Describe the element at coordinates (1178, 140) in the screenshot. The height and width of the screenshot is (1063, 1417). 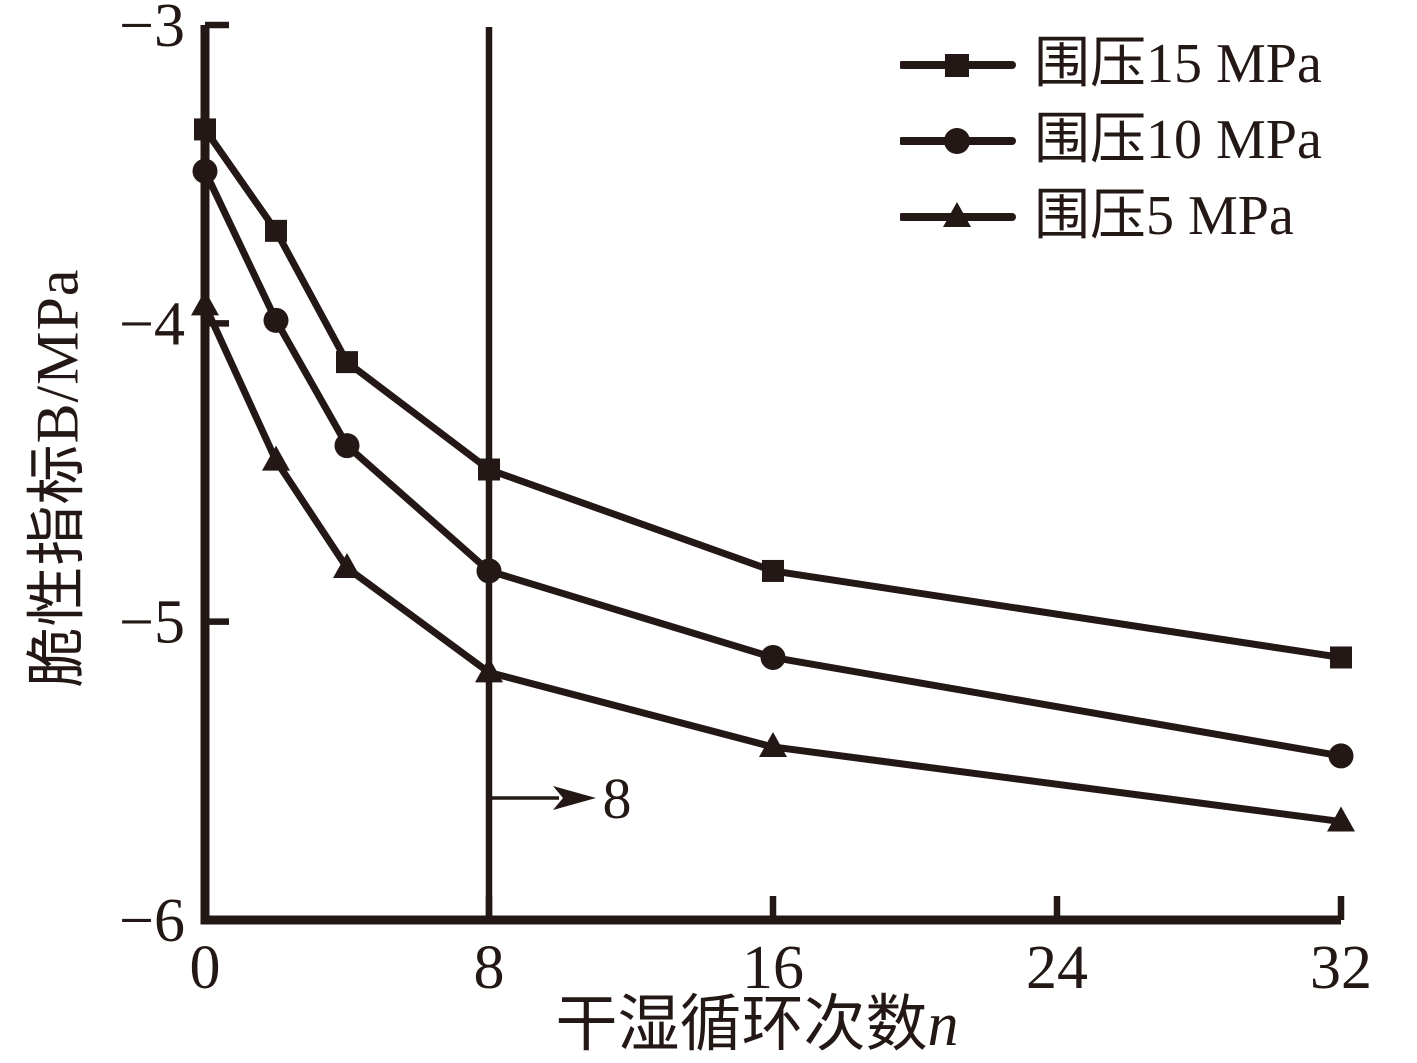
I see `legend-label: 围压10 MPa` at that location.